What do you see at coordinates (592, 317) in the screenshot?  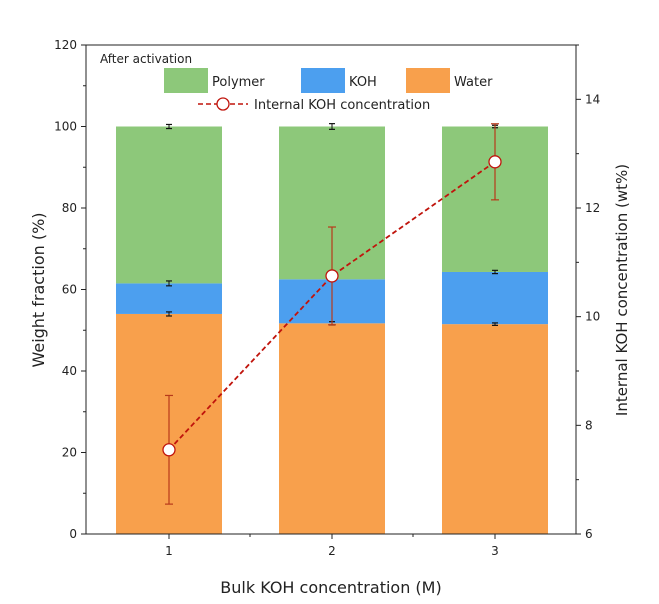 I see `y2-tick-label-10: 10` at bounding box center [592, 317].